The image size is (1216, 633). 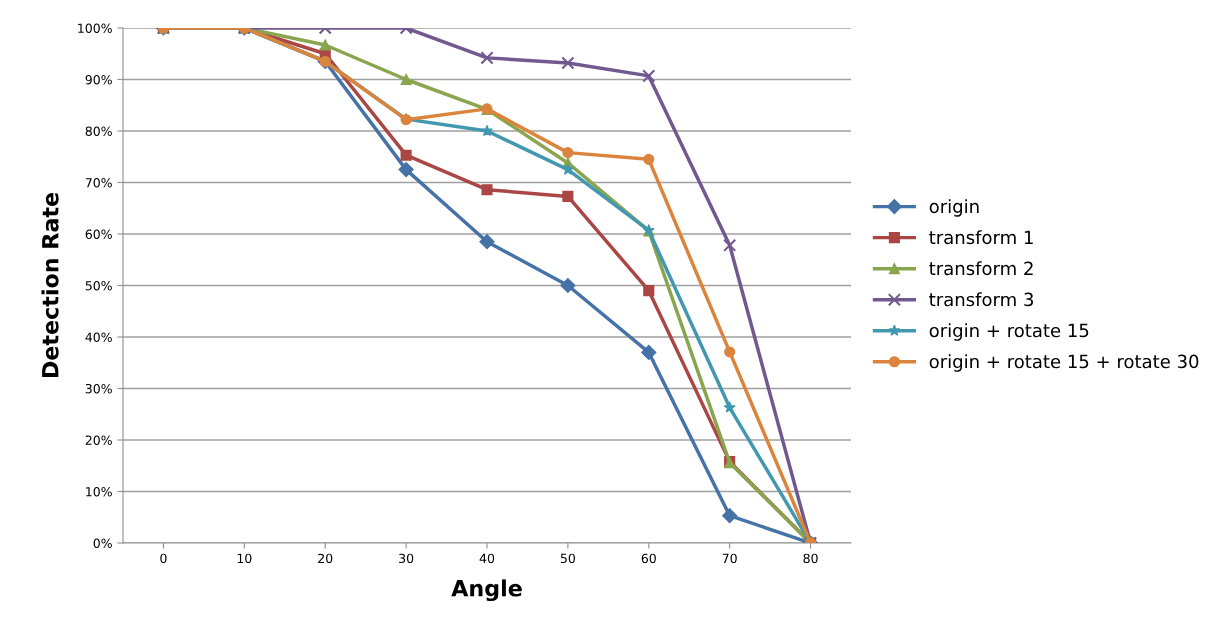 What do you see at coordinates (163, 558) in the screenshot?
I see `x-tick-label: 0` at bounding box center [163, 558].